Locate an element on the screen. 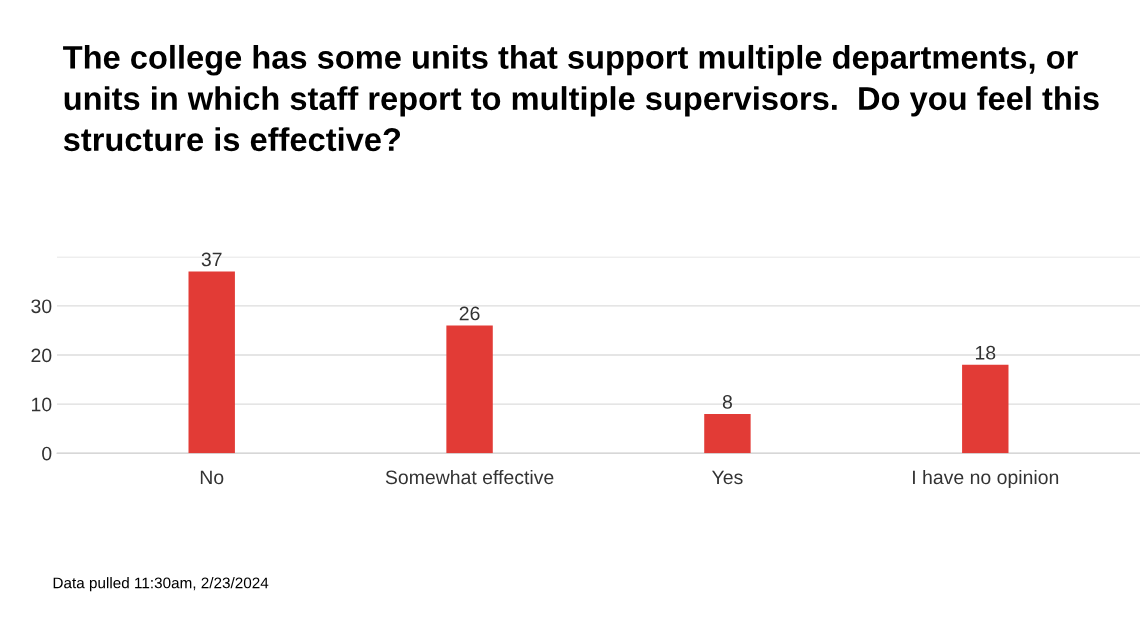  data-label: 8 is located at coordinates (727, 401).